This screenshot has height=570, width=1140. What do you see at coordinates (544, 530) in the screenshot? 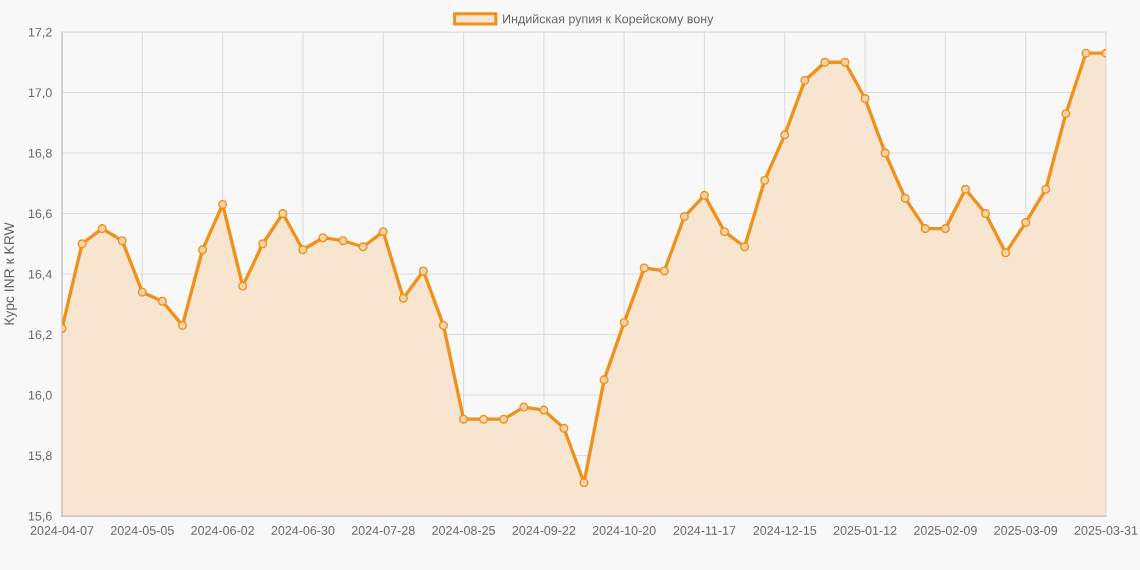
I see `x-tick-label: 2024-09-22` at bounding box center [544, 530].